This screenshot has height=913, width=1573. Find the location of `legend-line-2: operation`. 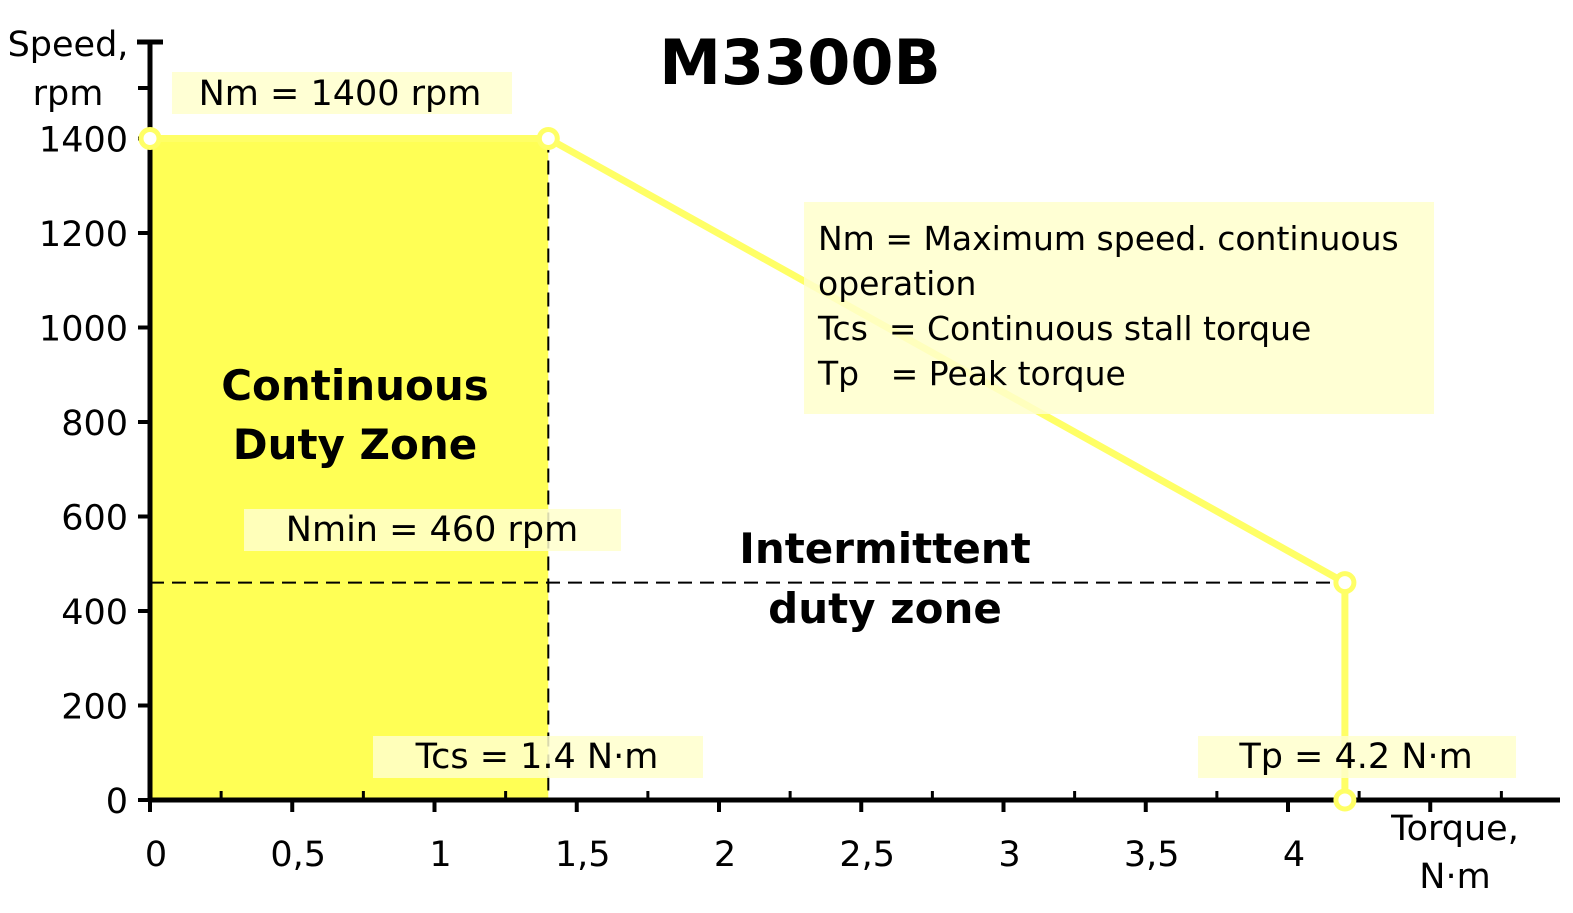

legend-line-2: operation is located at coordinates (897, 283).